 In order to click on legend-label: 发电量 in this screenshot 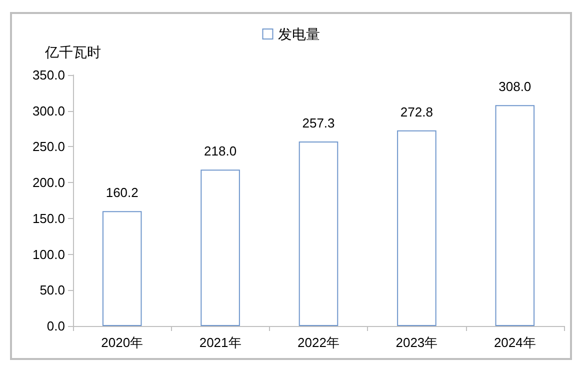, I will do `click(299, 34)`.